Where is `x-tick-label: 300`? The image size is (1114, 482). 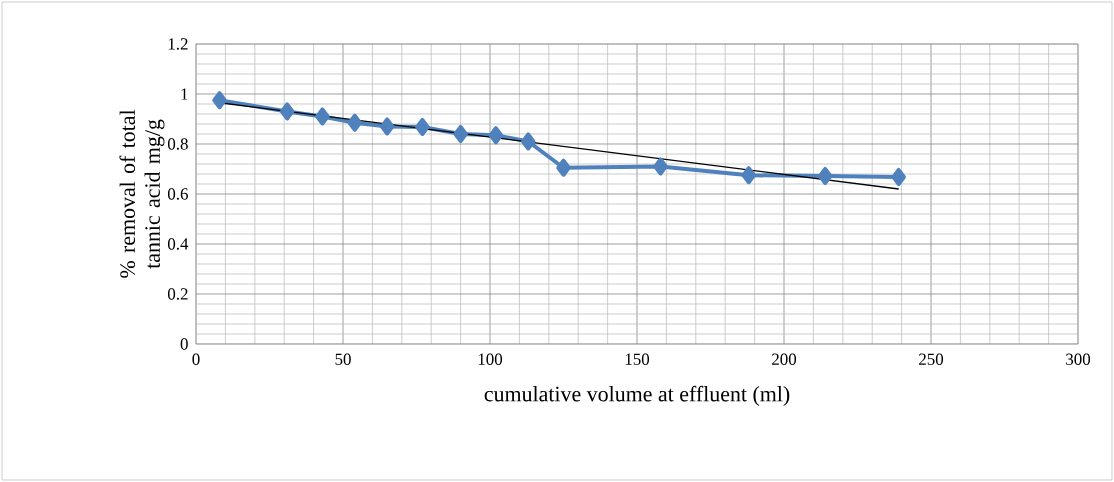
x-tick-label: 300 is located at coordinates (1078, 359).